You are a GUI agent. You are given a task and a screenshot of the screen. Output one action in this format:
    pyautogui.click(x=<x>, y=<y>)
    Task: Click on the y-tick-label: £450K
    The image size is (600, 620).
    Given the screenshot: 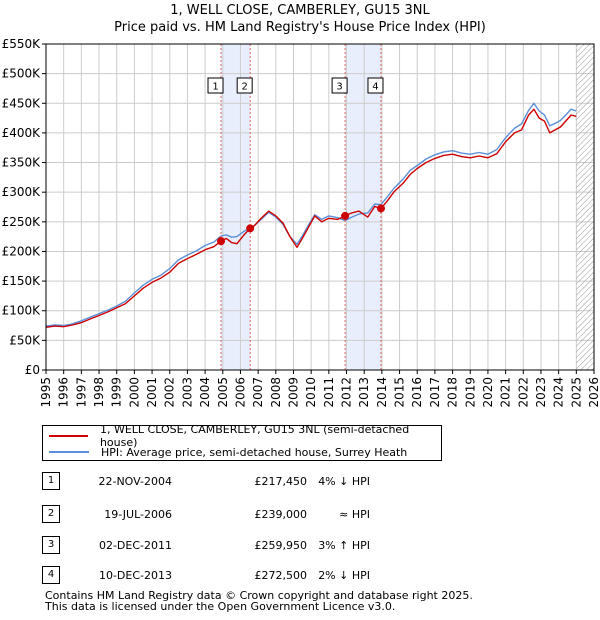 What is the action you would take?
    pyautogui.click(x=22, y=103)
    